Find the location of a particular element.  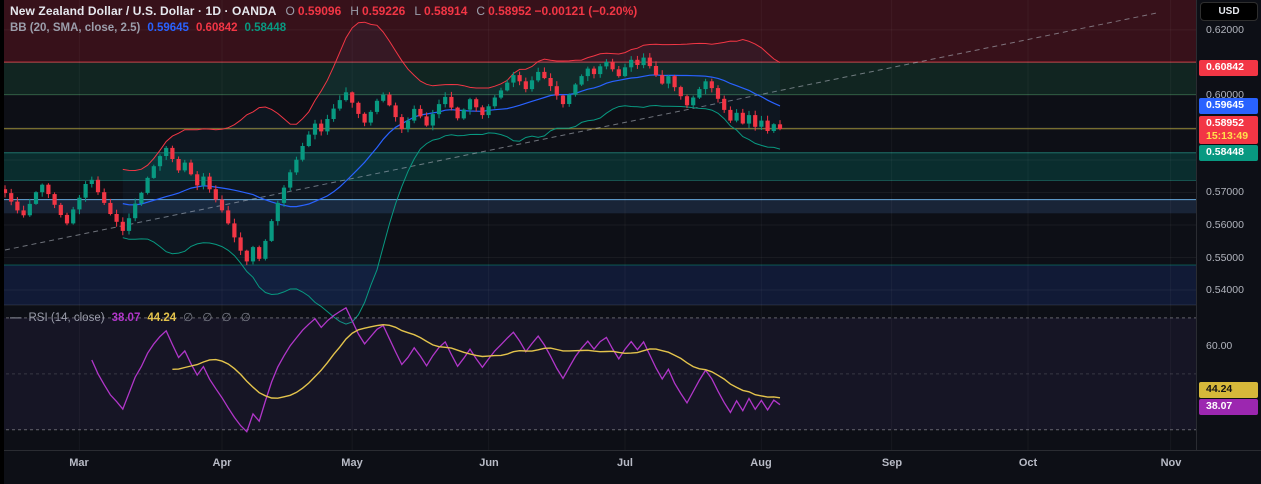

price-tick-label: 0.54000 is located at coordinates (1225, 290).